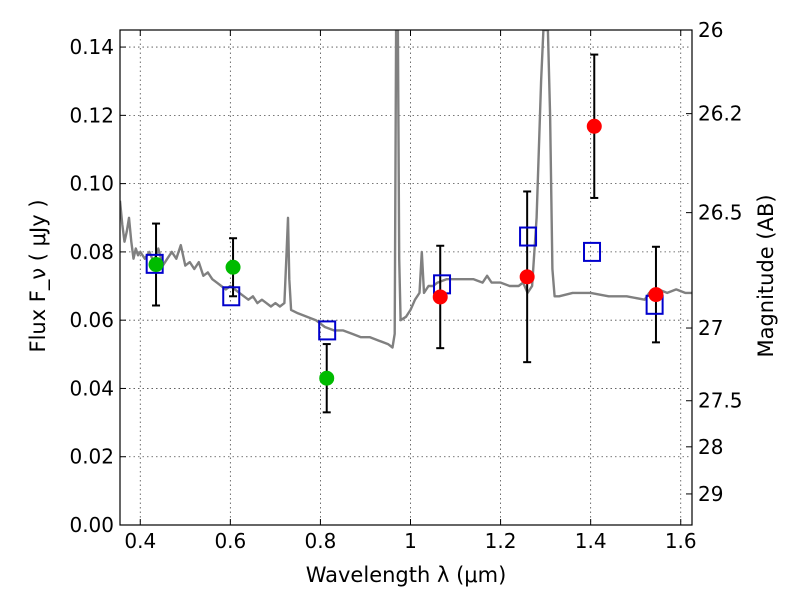 The width and height of the screenshot is (800, 600). Describe the element at coordinates (91, 525) in the screenshot. I see `y-tick-label: 0.00` at that location.